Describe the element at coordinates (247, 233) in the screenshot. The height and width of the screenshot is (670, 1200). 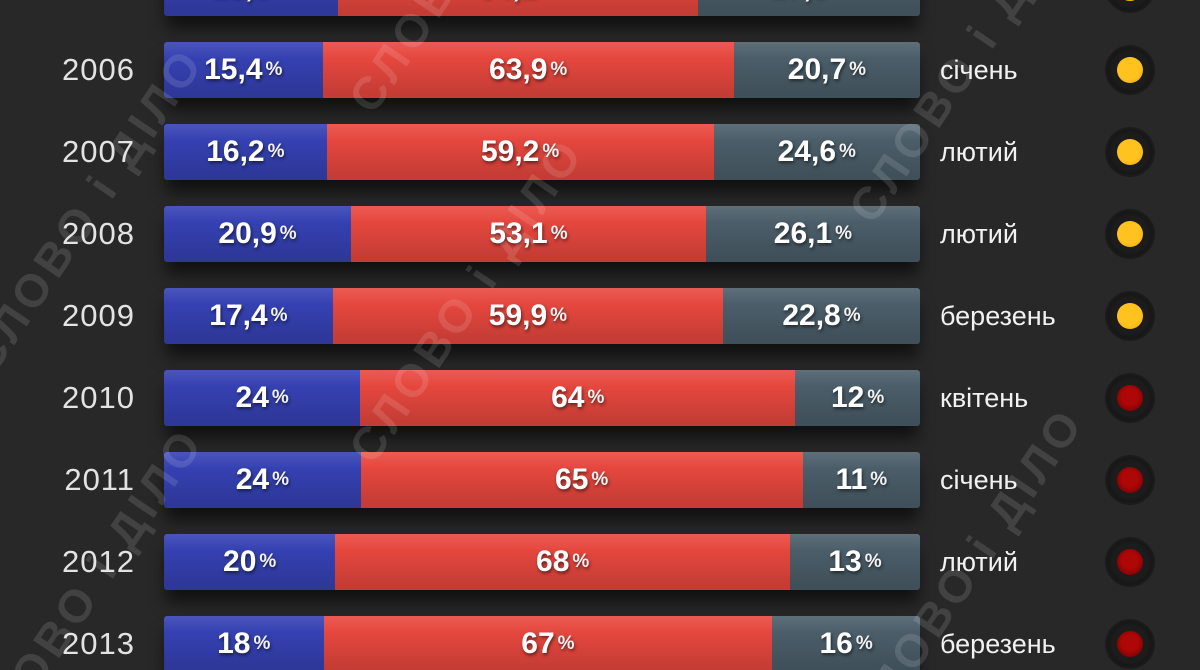
I see `segment-value: 20,9` at that location.